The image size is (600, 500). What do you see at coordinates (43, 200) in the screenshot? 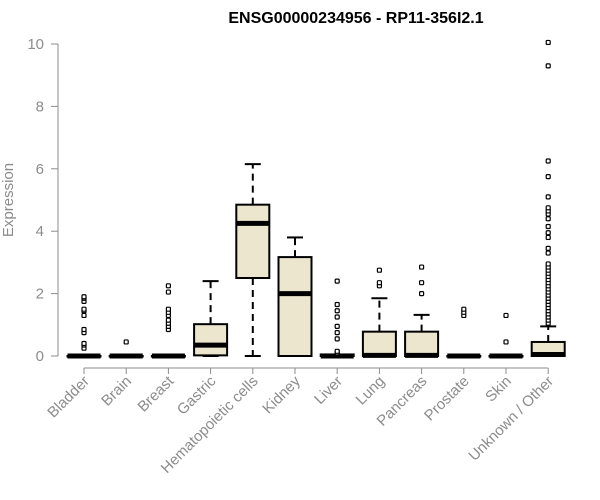
I see `y-axis: 0 2 4 6 8 10` at bounding box center [43, 200].